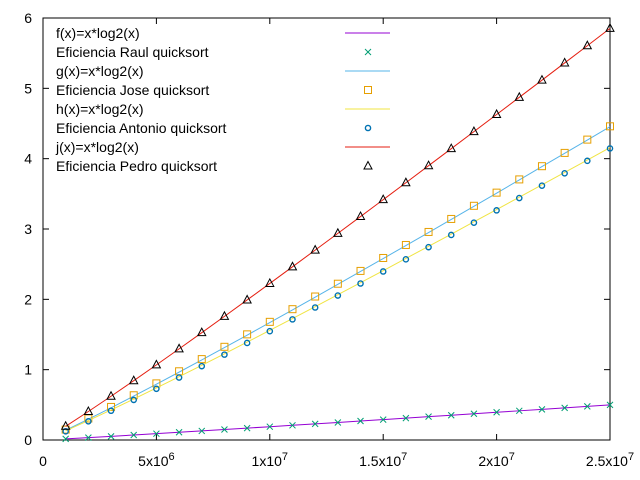  Describe the element at coordinates (132, 52) in the screenshot. I see `legend-label: Eficiencia Raul quicksort` at that location.